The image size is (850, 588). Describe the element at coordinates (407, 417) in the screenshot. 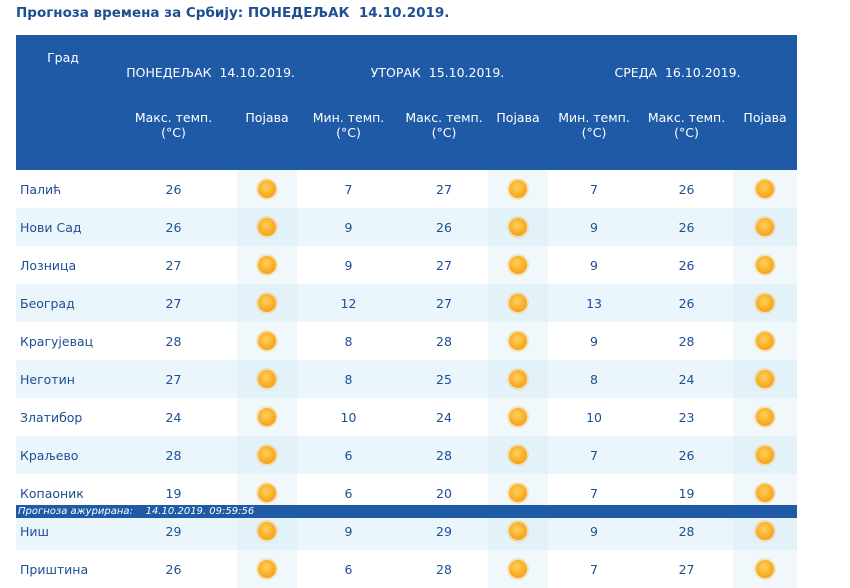

I see `table-row: Златибор 24 10 24 10 23` at that location.